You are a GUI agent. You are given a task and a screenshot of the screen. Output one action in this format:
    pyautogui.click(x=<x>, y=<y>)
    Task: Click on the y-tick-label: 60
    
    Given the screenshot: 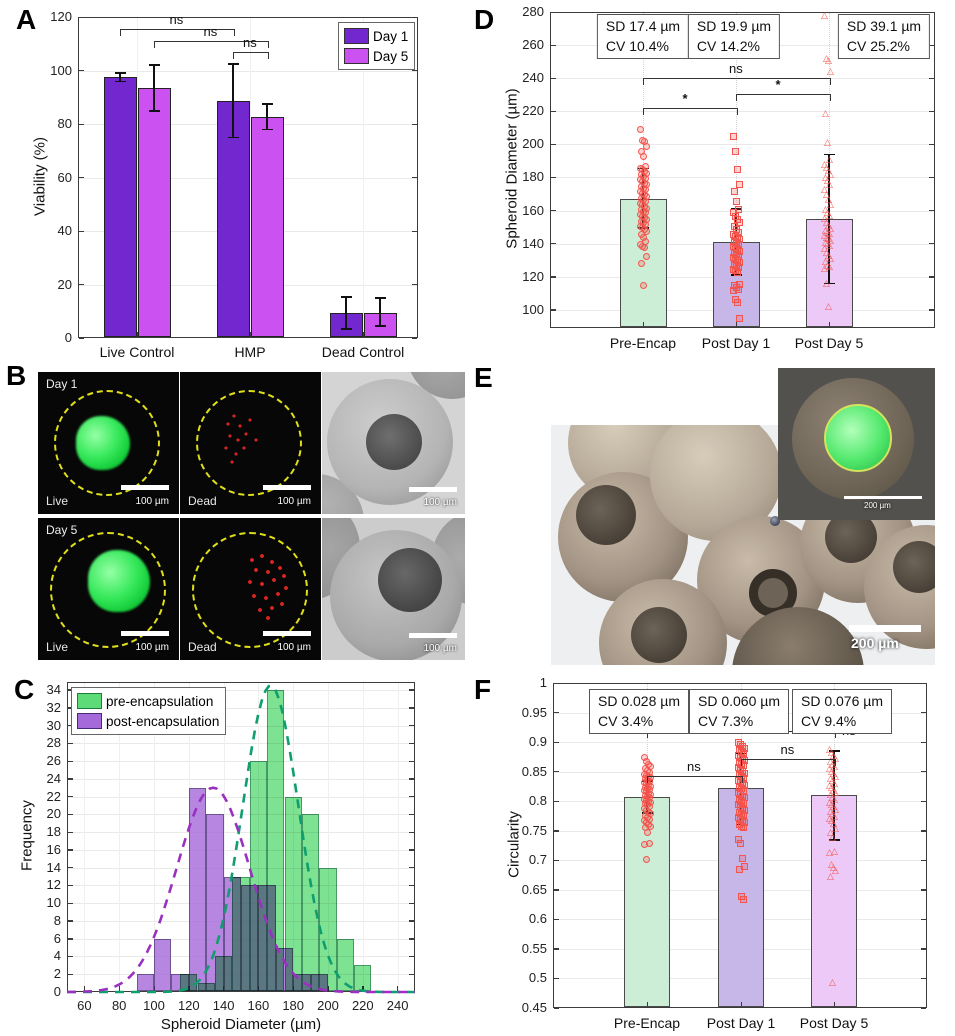 What is the action you would take?
    pyautogui.click(x=64, y=177)
    